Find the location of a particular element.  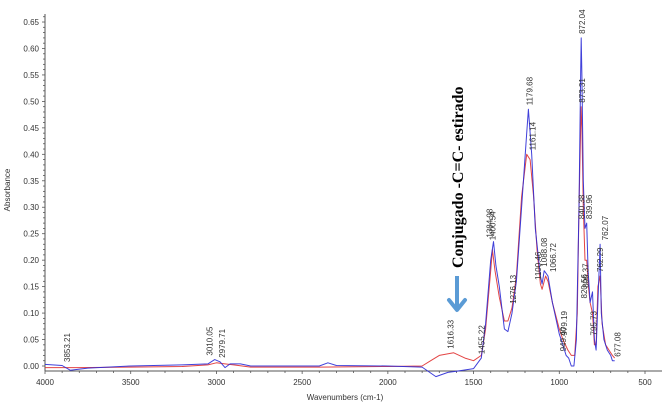

x-tick-label: 4000 is located at coordinates (45, 382).